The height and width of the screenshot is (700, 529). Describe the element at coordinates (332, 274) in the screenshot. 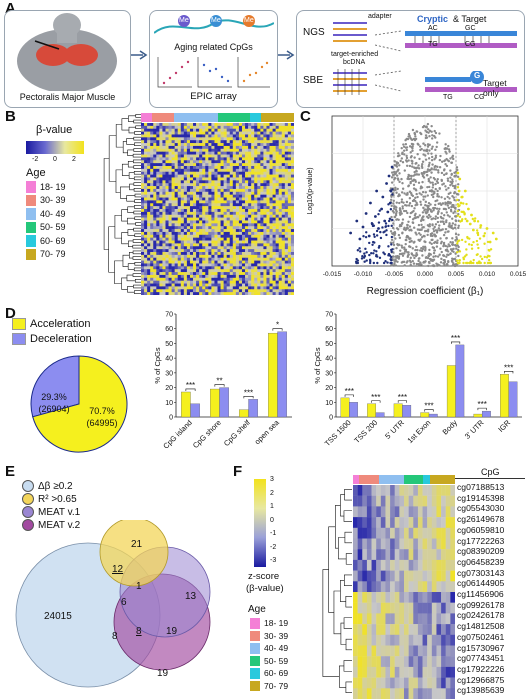

I see `x-tick-label: -0.015` at that location.